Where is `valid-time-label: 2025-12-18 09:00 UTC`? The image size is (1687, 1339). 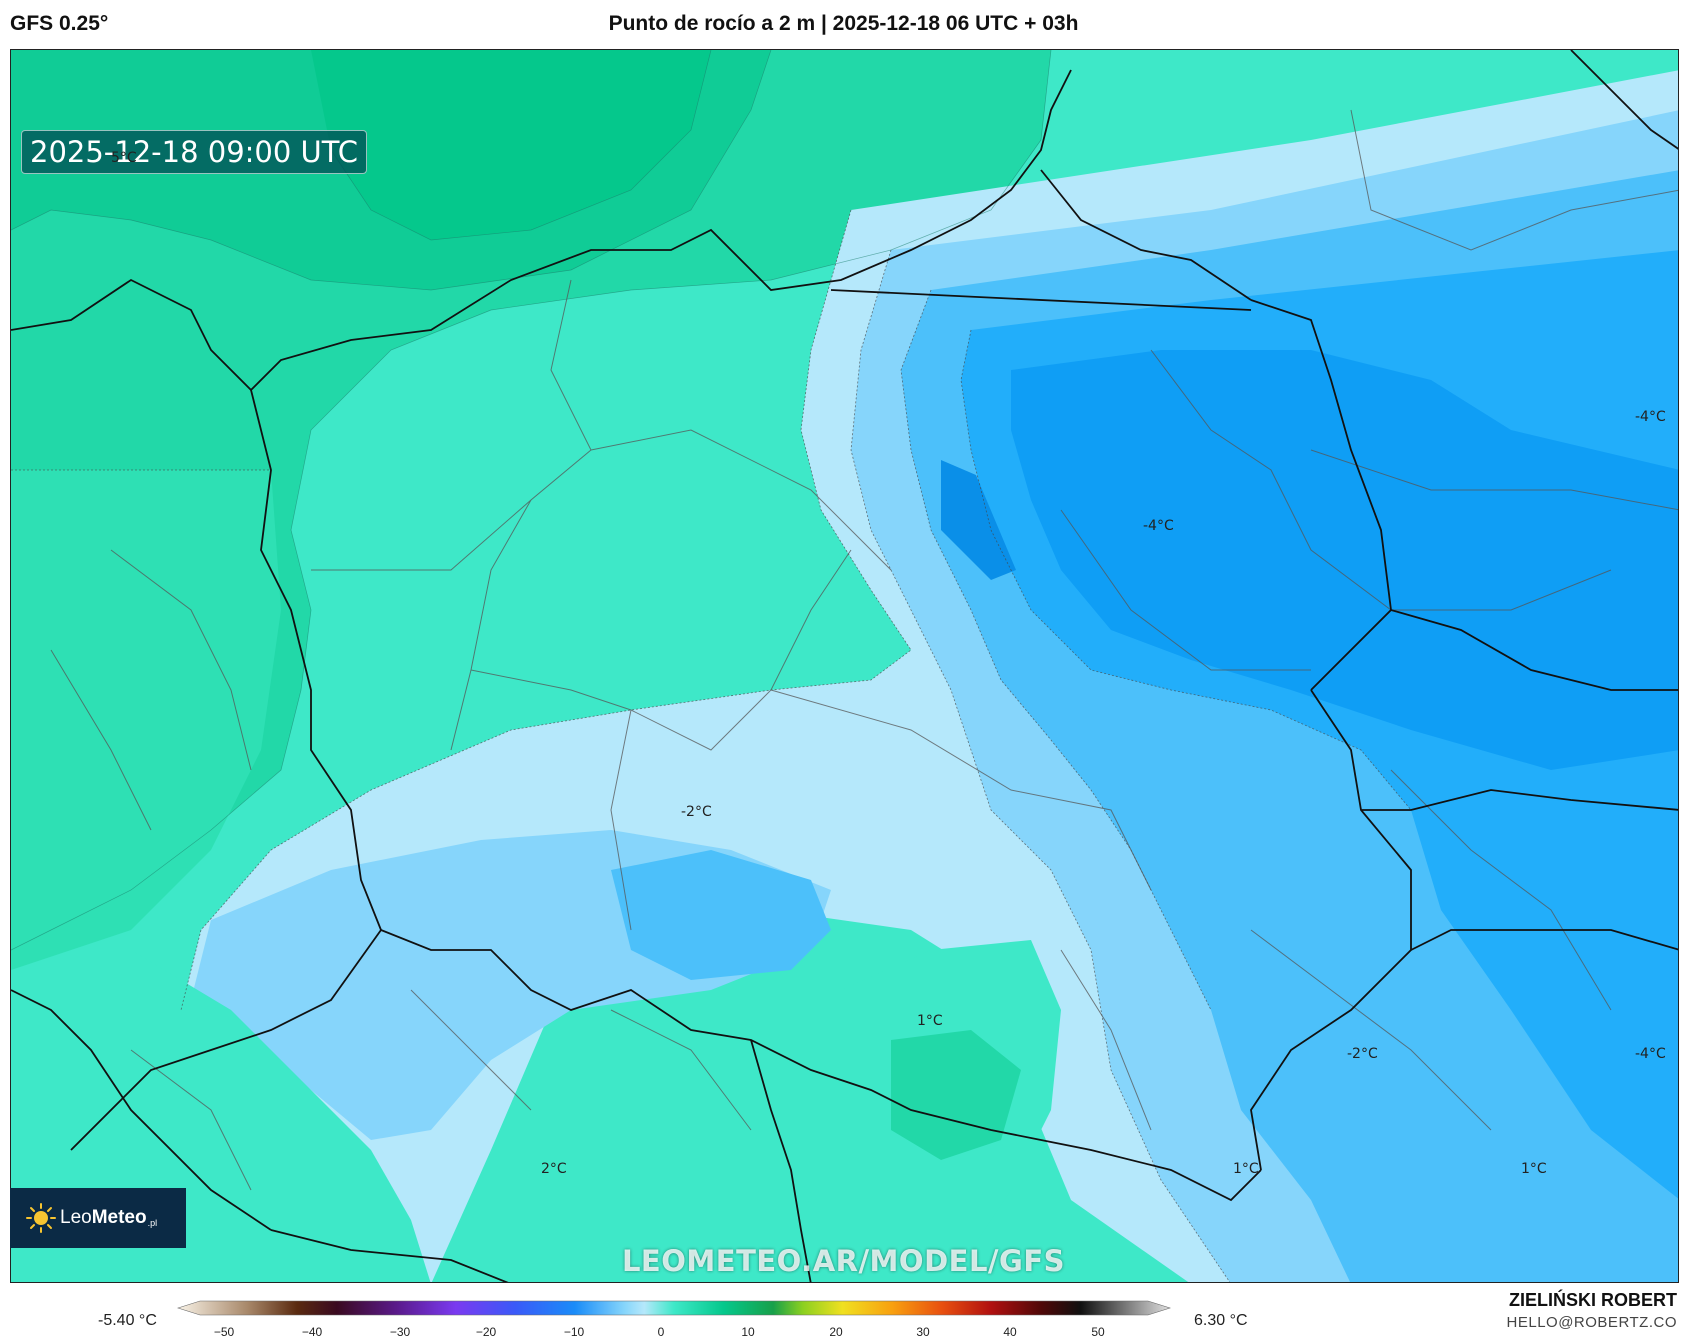 valid-time-label: 2025-12-18 09:00 UTC is located at coordinates (194, 152).